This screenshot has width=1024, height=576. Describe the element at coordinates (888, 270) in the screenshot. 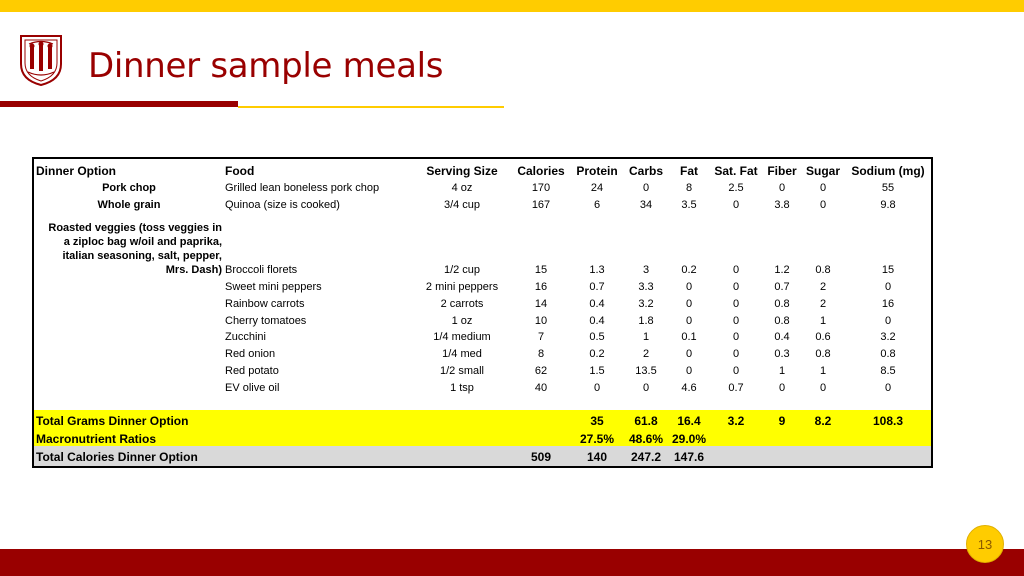

I see `sodium-value: 15` at that location.